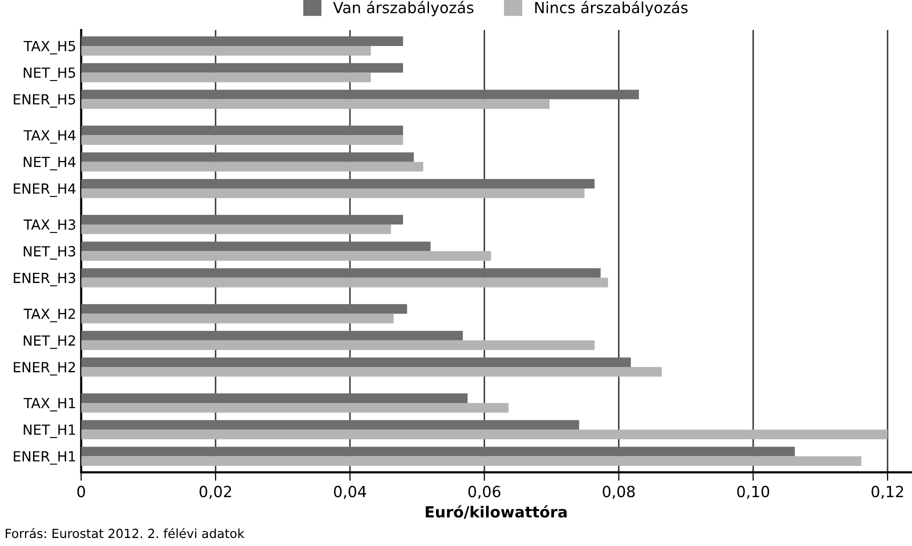 The image size is (912, 546). Describe the element at coordinates (45, 190) in the screenshot. I see `y-tick-label: ENER_H4` at that location.